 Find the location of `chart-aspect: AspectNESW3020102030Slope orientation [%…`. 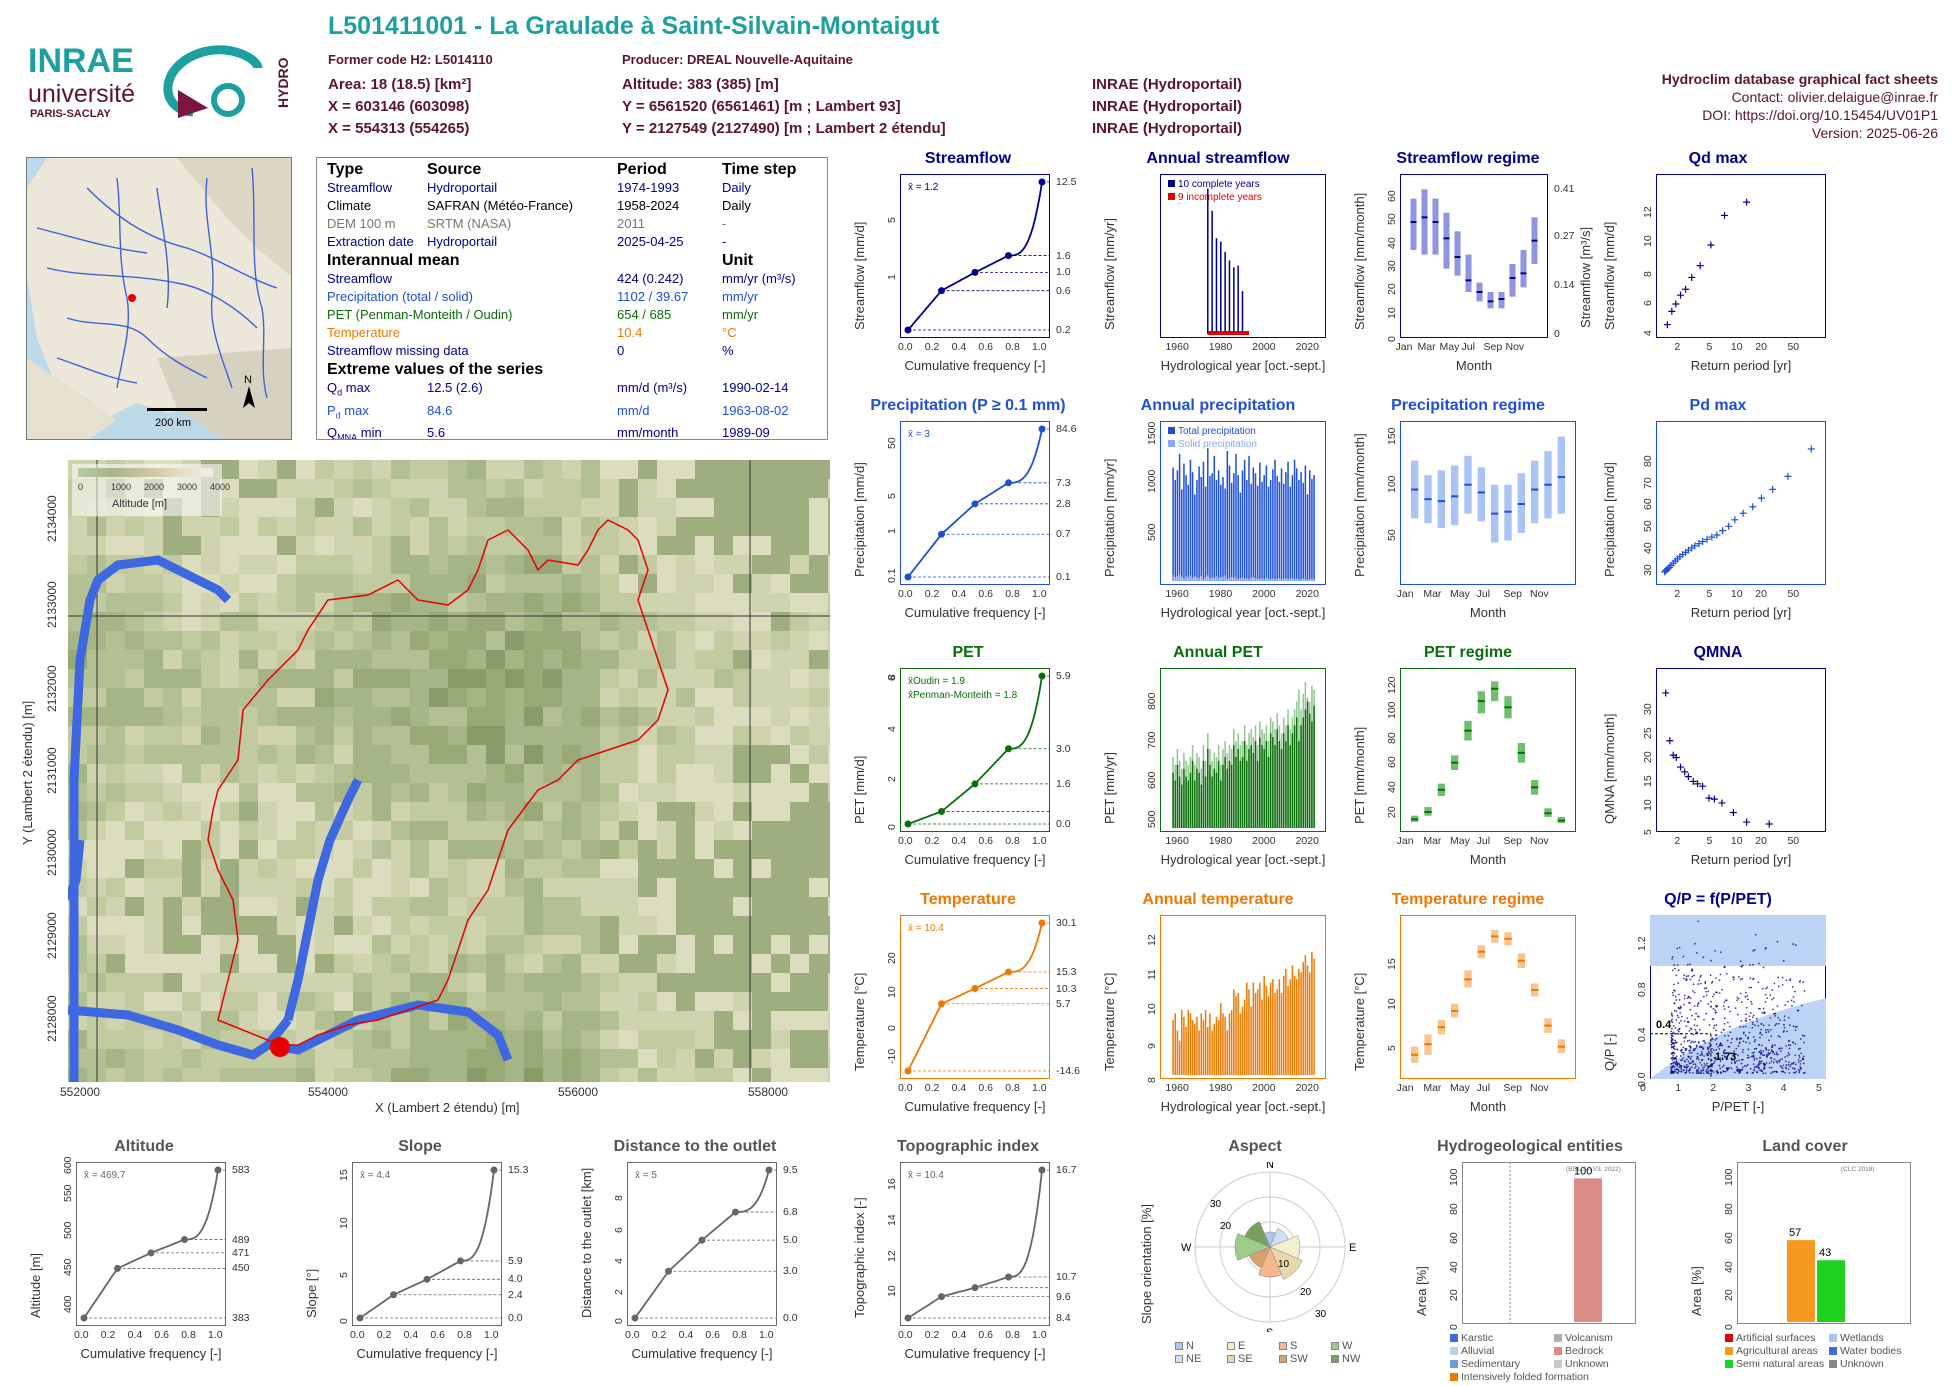

chart-aspect: AspectNESW3020102030Slope orientation [%… is located at coordinates (1255, 1258).